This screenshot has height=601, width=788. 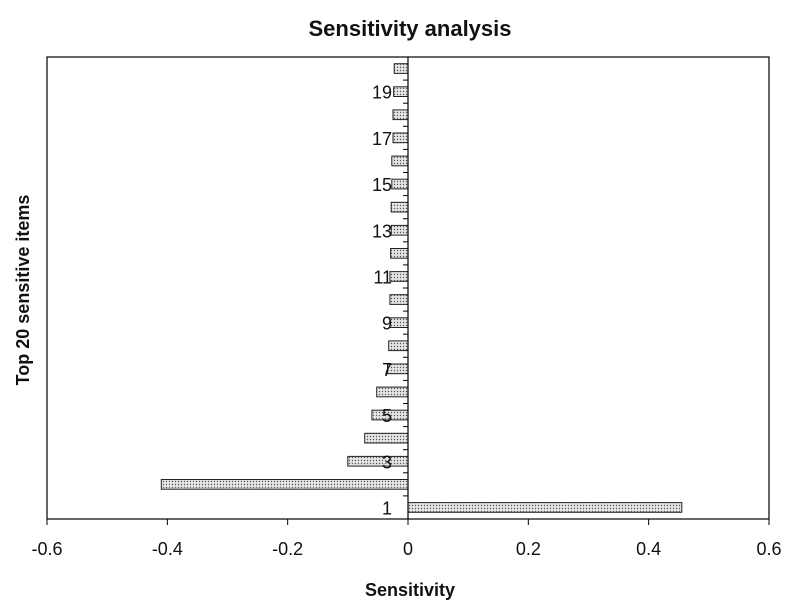 What do you see at coordinates (382, 93) in the screenshot?
I see `y-tick-label: 19` at bounding box center [382, 93].